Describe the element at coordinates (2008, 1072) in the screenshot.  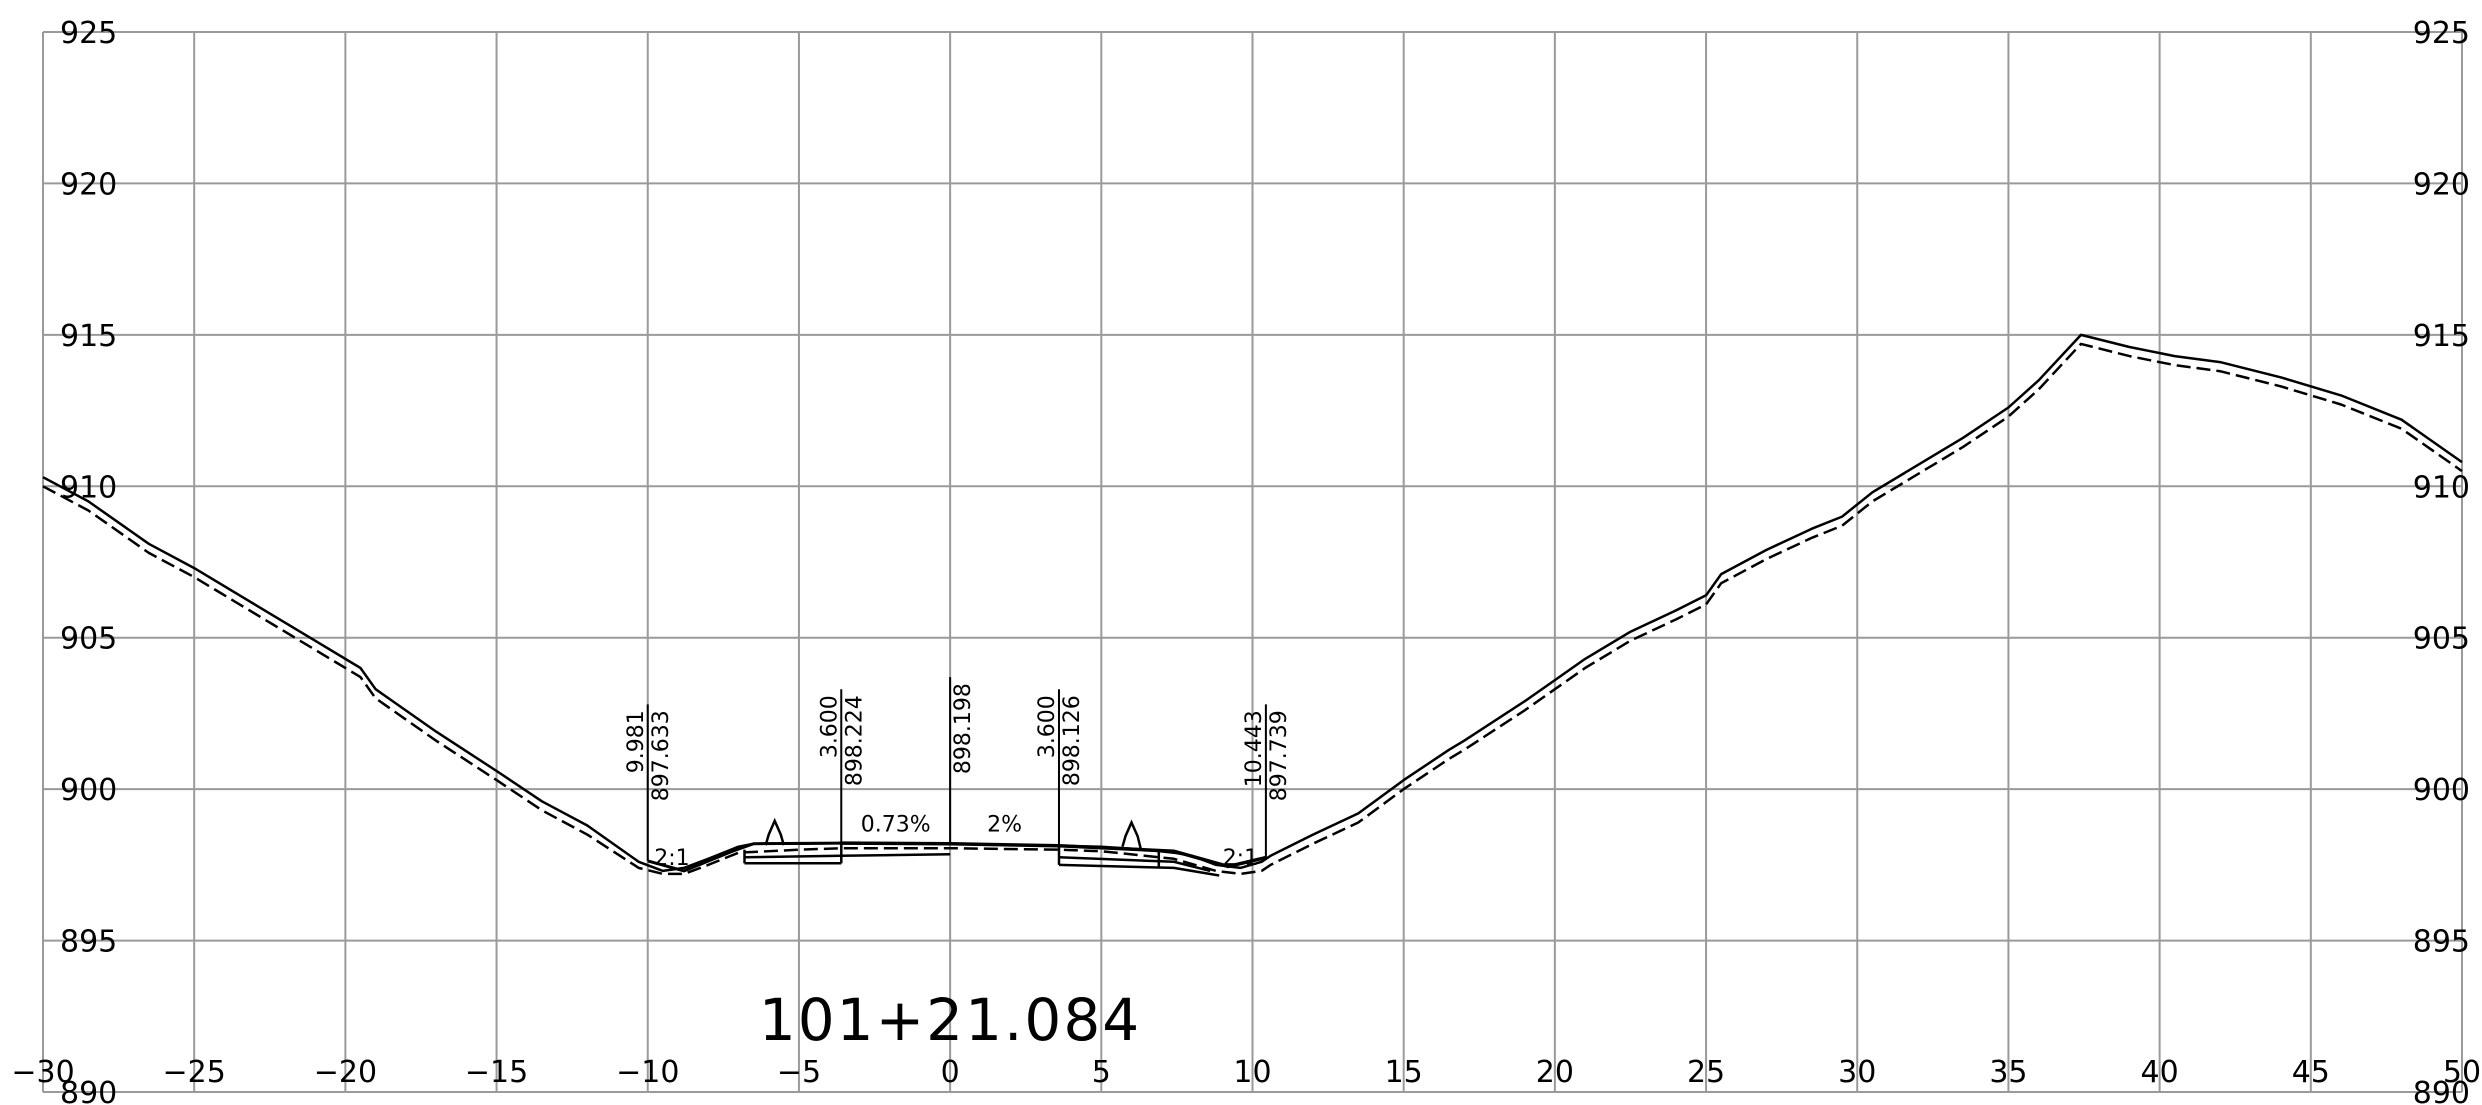
I see `x-tick-label: 35` at that location.